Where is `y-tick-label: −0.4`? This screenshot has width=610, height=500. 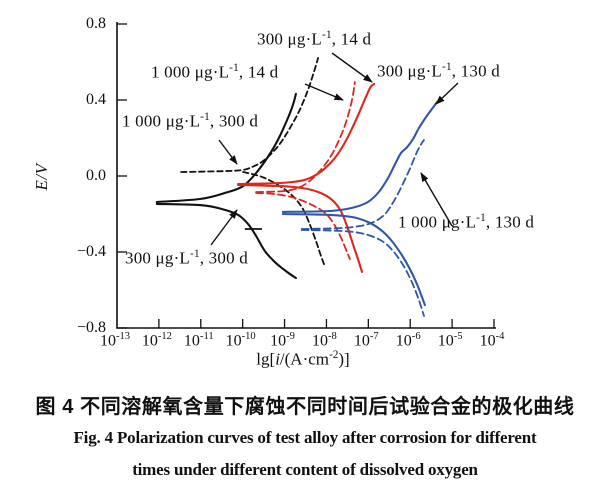 y-tick-label: −0.4 is located at coordinates (91, 251).